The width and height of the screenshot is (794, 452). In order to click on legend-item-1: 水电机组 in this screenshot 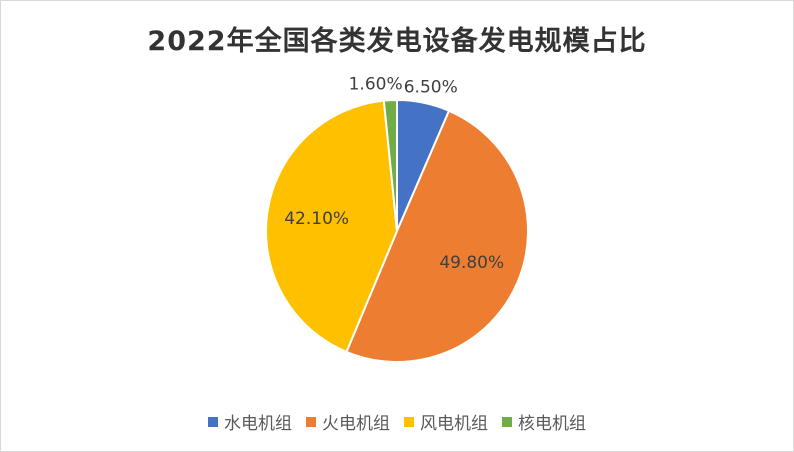, I will do `click(250, 421)`.